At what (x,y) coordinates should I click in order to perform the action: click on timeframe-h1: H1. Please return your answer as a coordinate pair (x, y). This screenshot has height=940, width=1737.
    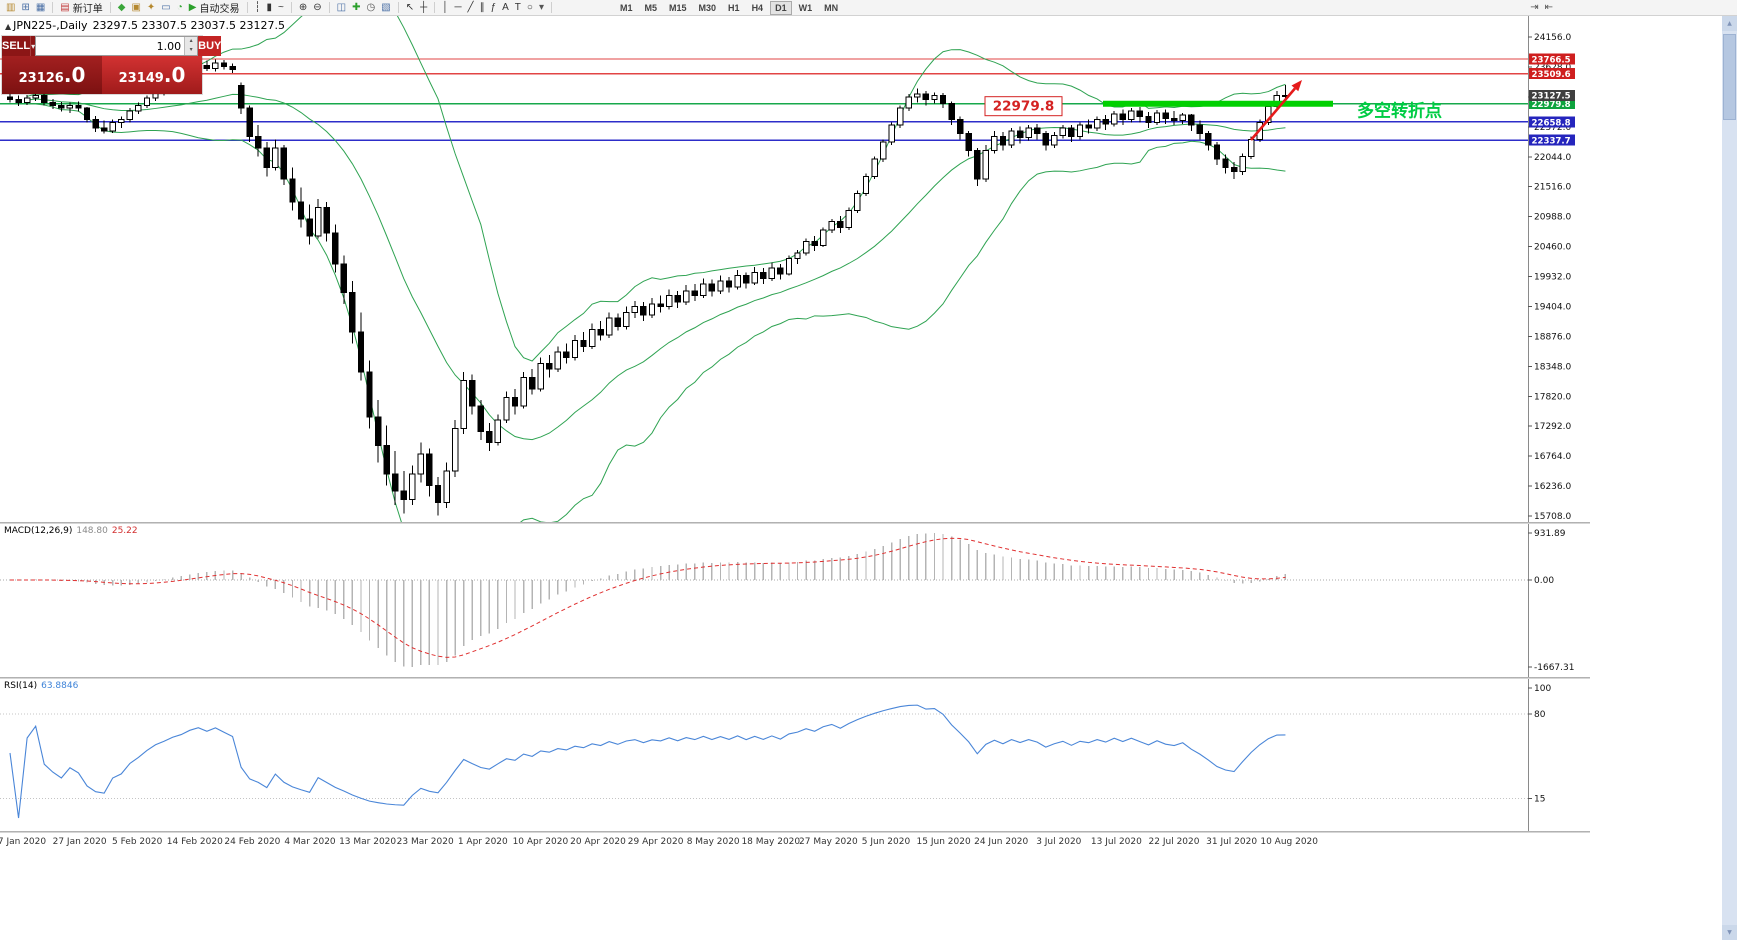
    Looking at the image, I should click on (734, 8).